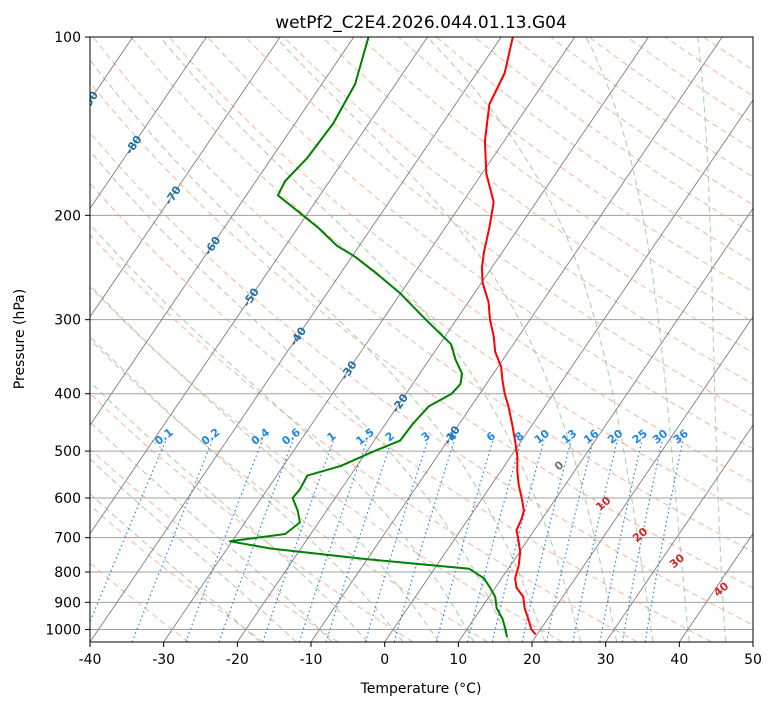  I want to click on chart-title: wetPf2_C2E4.2026.044.01.13.G04, so click(421, 23).